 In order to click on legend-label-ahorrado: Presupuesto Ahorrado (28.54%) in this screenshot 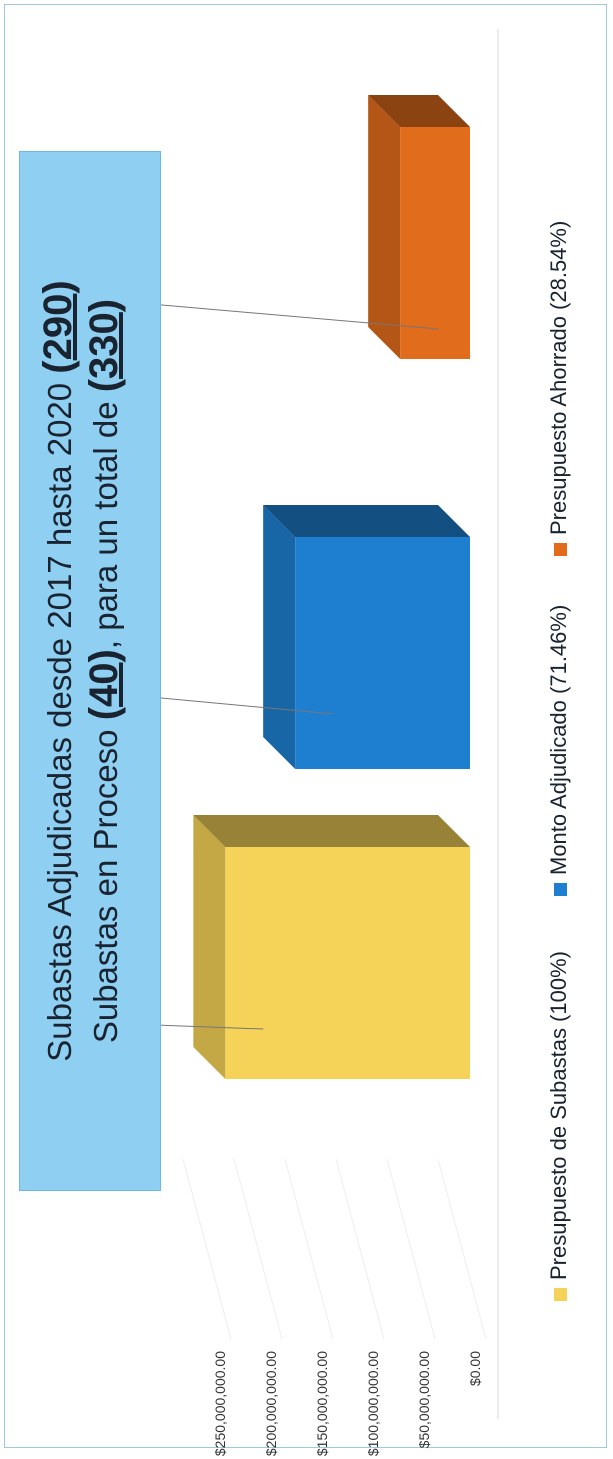, I will do `click(558, 377)`.